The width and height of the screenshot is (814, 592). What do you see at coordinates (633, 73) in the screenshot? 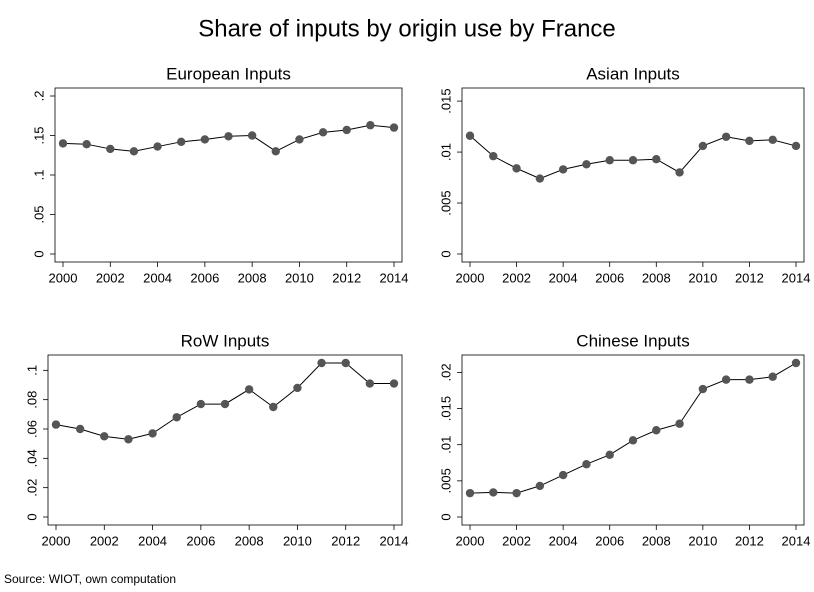
I see `panel-title: Asian Inputs` at bounding box center [633, 73].